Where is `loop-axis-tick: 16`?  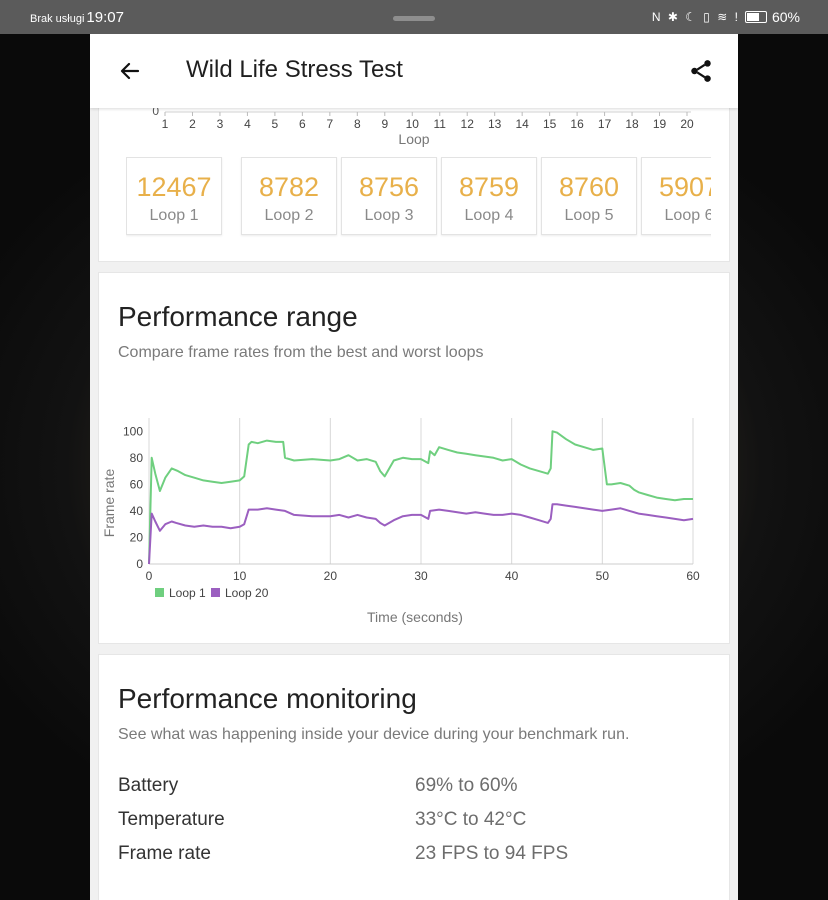 loop-axis-tick: 16 is located at coordinates (577, 124).